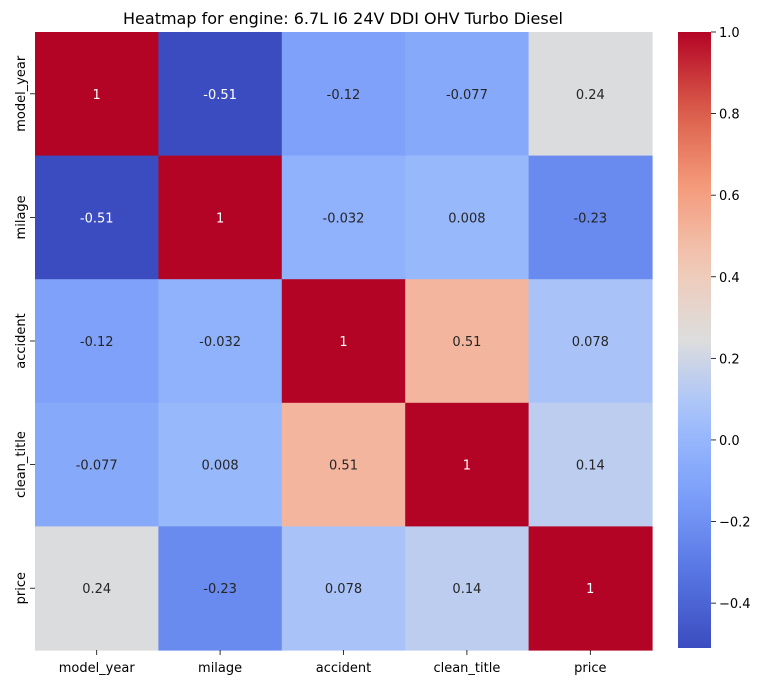  What do you see at coordinates (735, 523) in the screenshot?
I see `colorbar-tick-label: −0.2` at bounding box center [735, 523].